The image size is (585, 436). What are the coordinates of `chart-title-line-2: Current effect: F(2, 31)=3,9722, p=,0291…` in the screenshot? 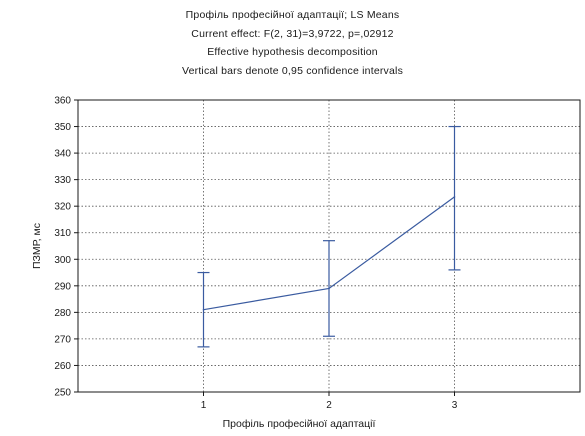 It's located at (292, 33).